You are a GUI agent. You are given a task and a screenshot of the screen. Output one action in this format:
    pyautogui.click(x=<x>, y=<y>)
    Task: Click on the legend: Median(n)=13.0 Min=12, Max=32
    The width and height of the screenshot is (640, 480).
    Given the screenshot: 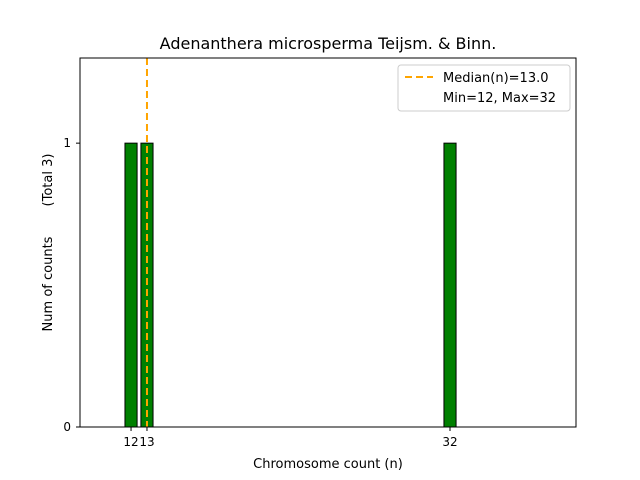 What is the action you would take?
    pyautogui.click(x=484, y=88)
    